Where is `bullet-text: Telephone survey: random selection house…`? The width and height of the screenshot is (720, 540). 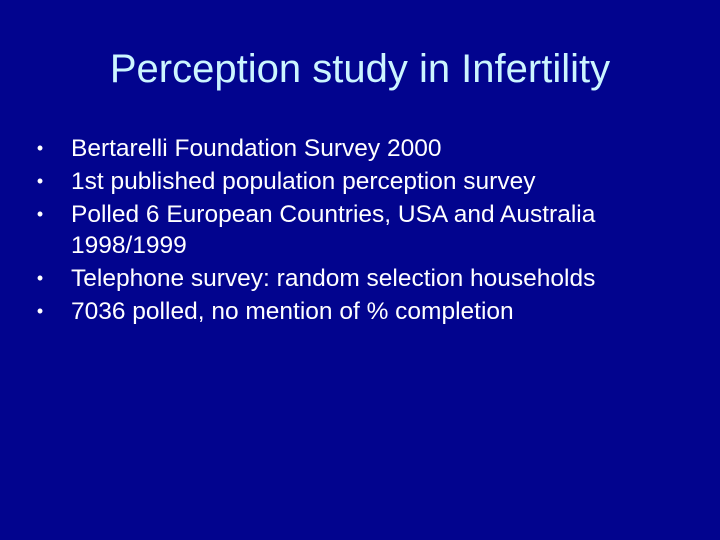 bullet-text: Telephone survey: random selection house… is located at coordinates (333, 278).